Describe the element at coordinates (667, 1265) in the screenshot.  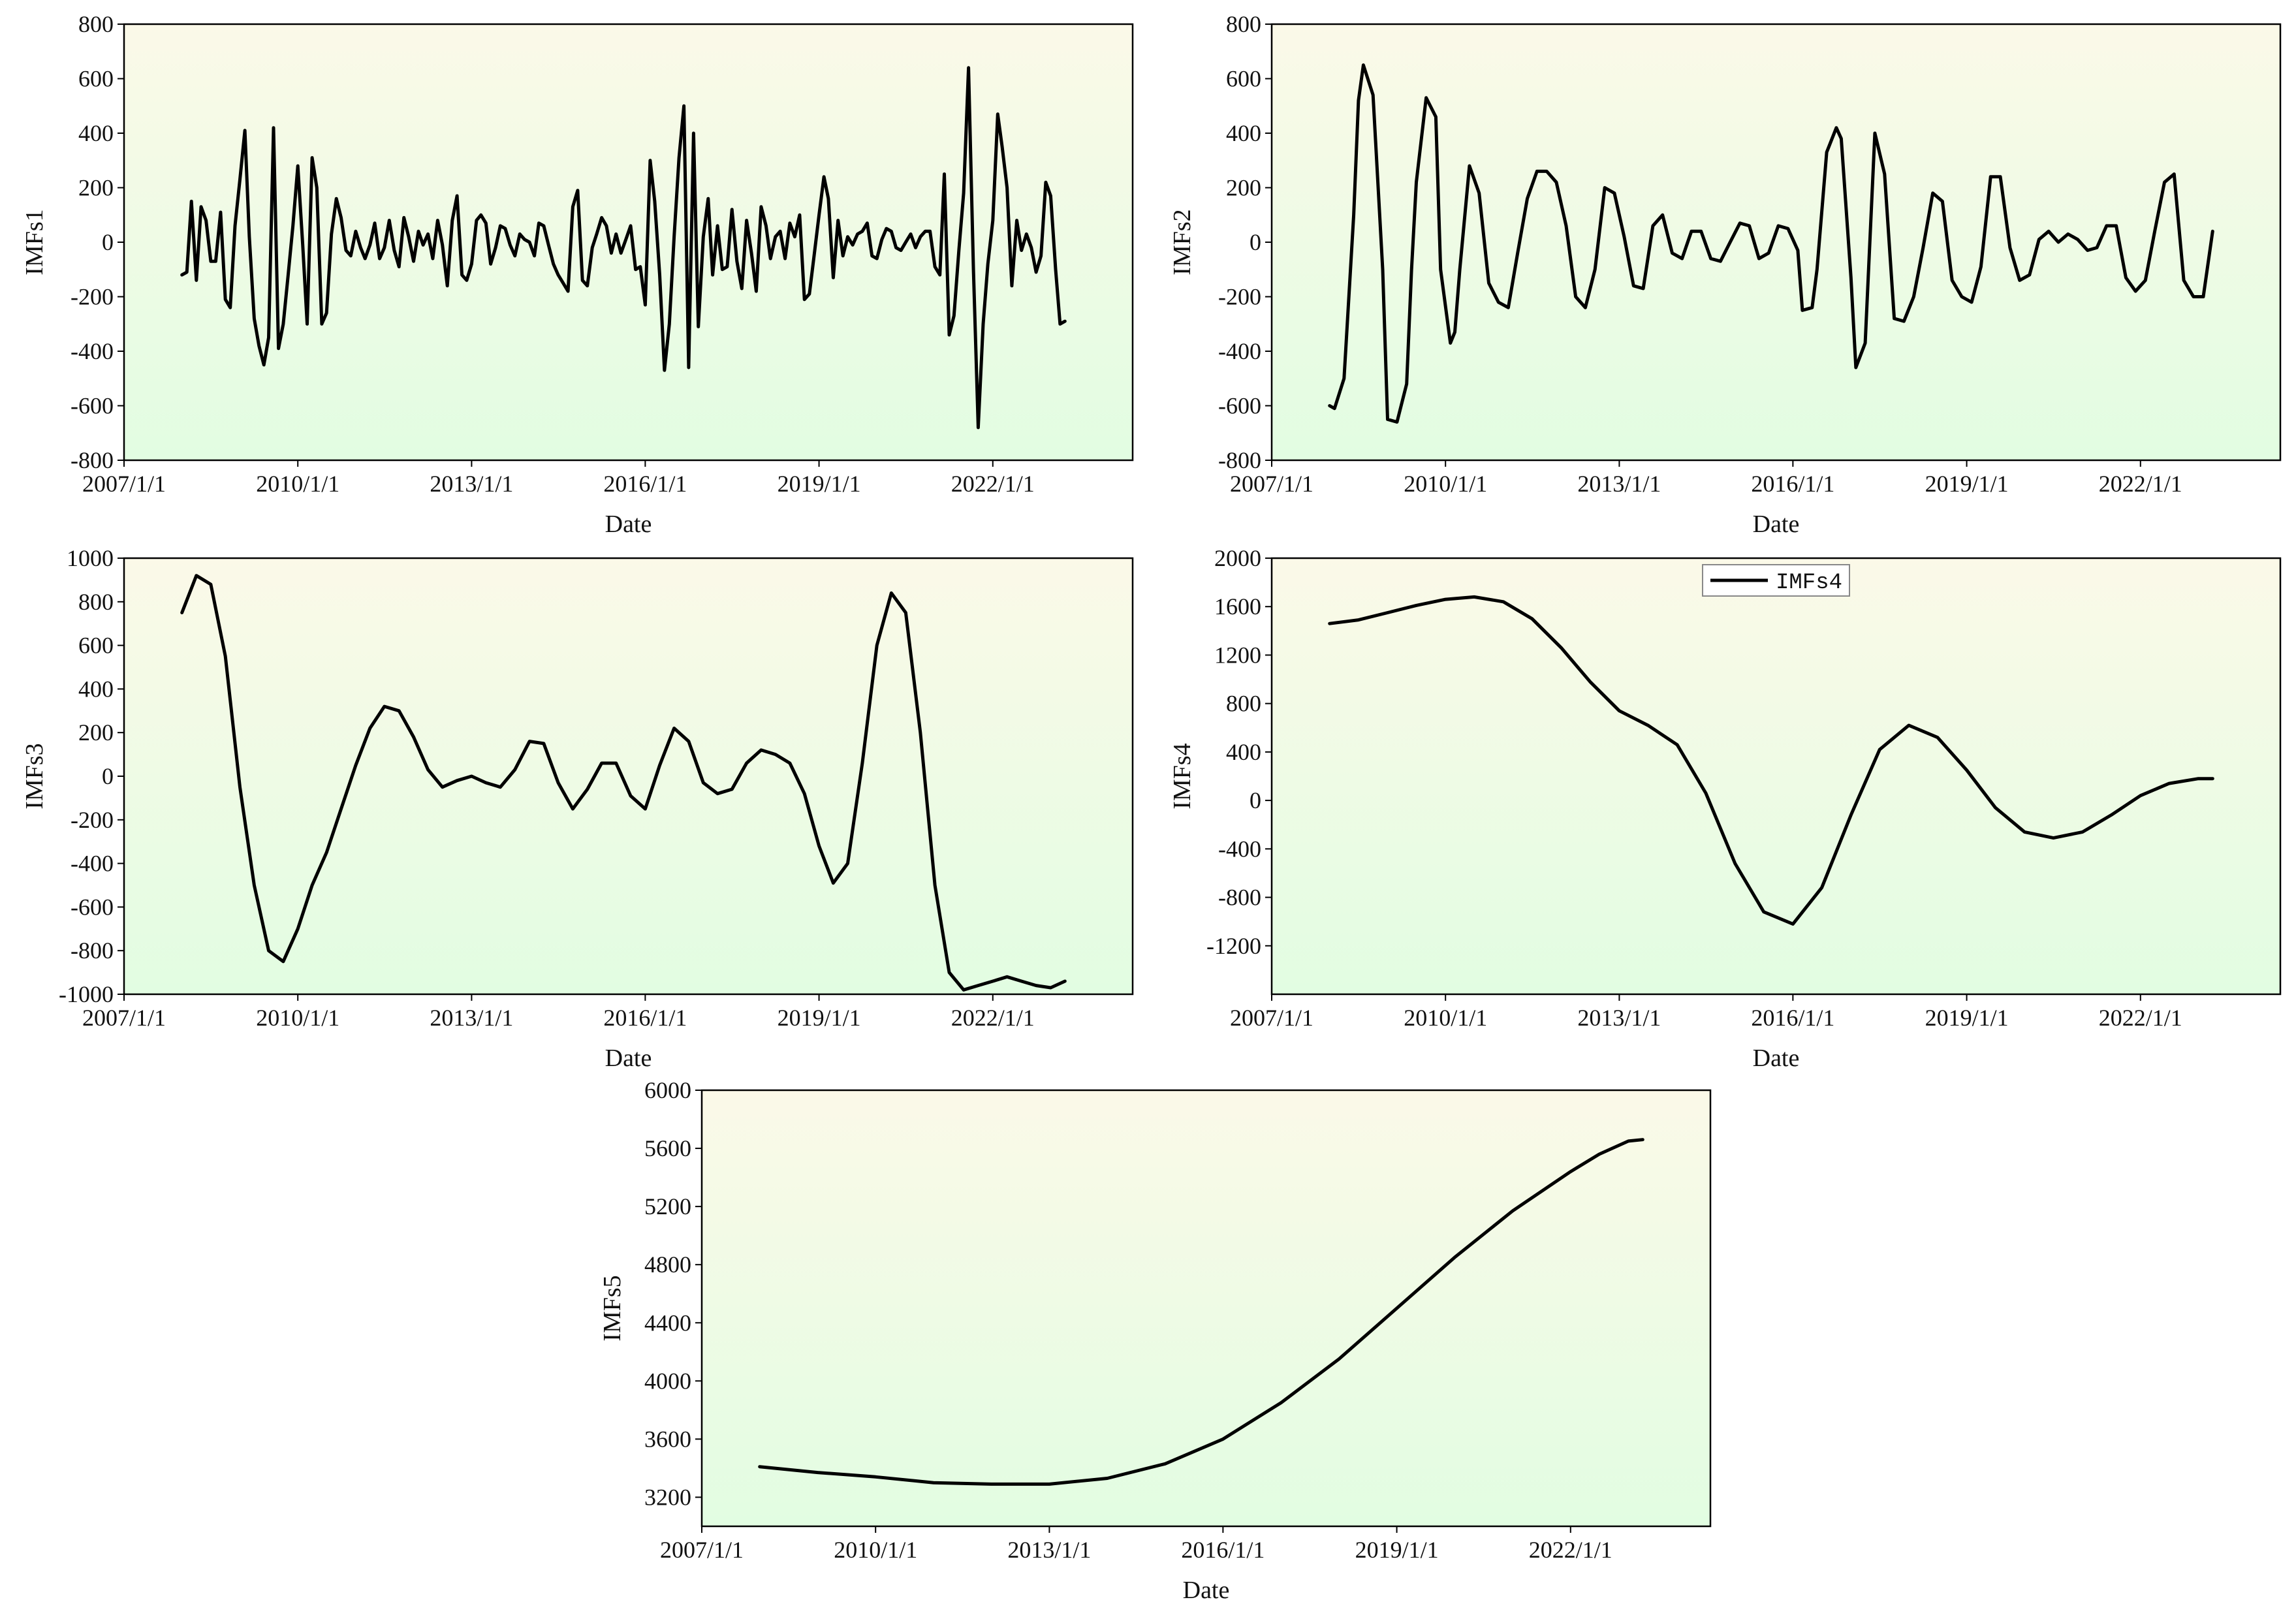
I see `y-tick-label: 4800` at that location.